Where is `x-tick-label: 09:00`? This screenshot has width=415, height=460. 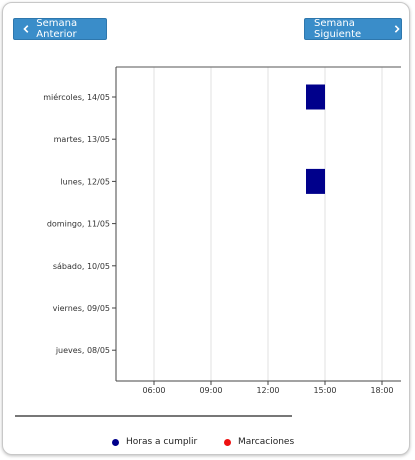 x-tick-label: 09:00 is located at coordinates (210, 390).